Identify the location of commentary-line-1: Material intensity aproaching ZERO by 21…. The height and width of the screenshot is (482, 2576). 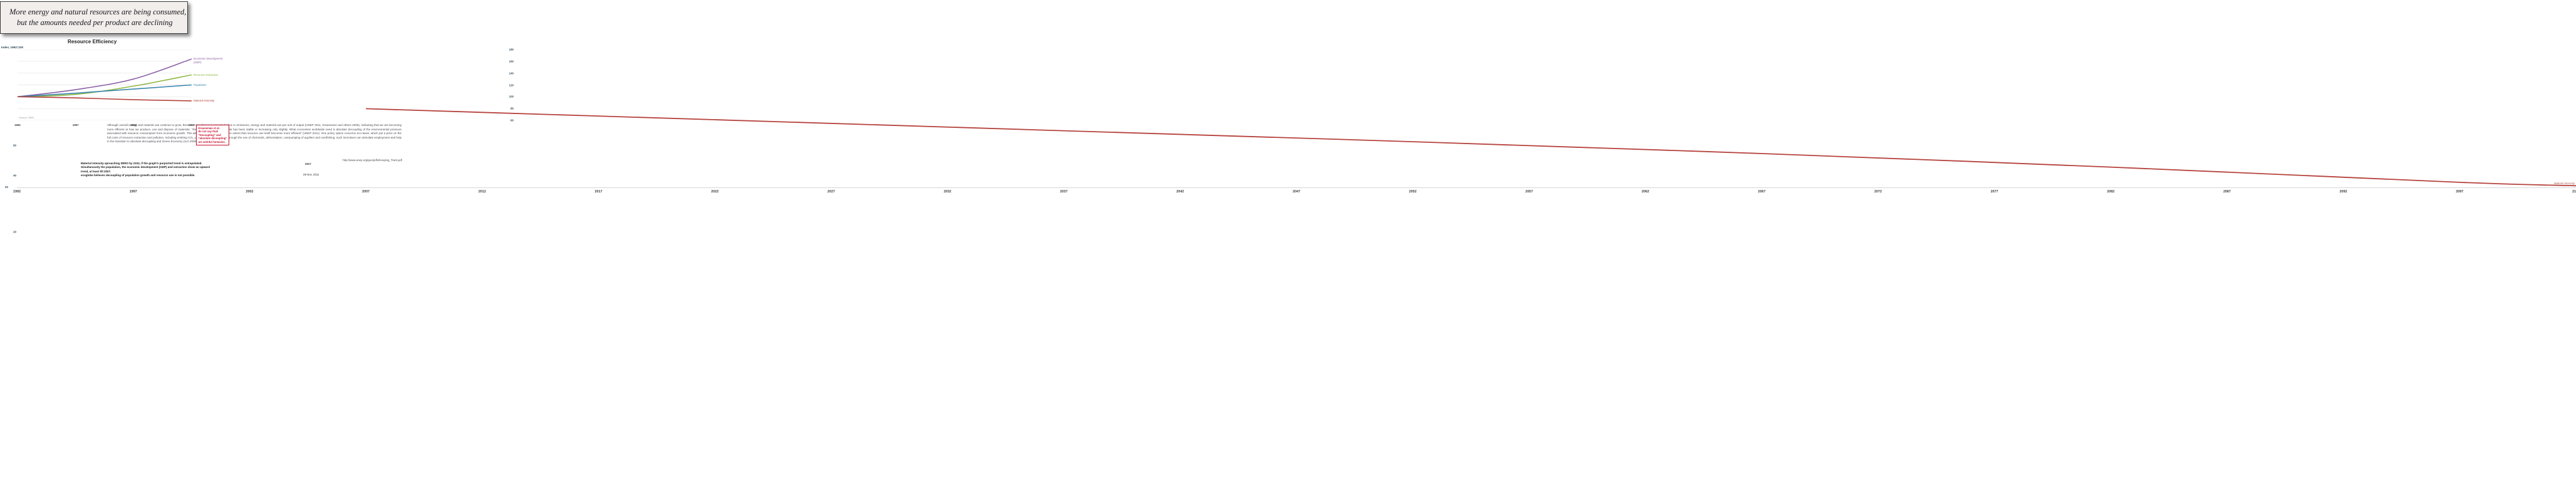
(141, 164).